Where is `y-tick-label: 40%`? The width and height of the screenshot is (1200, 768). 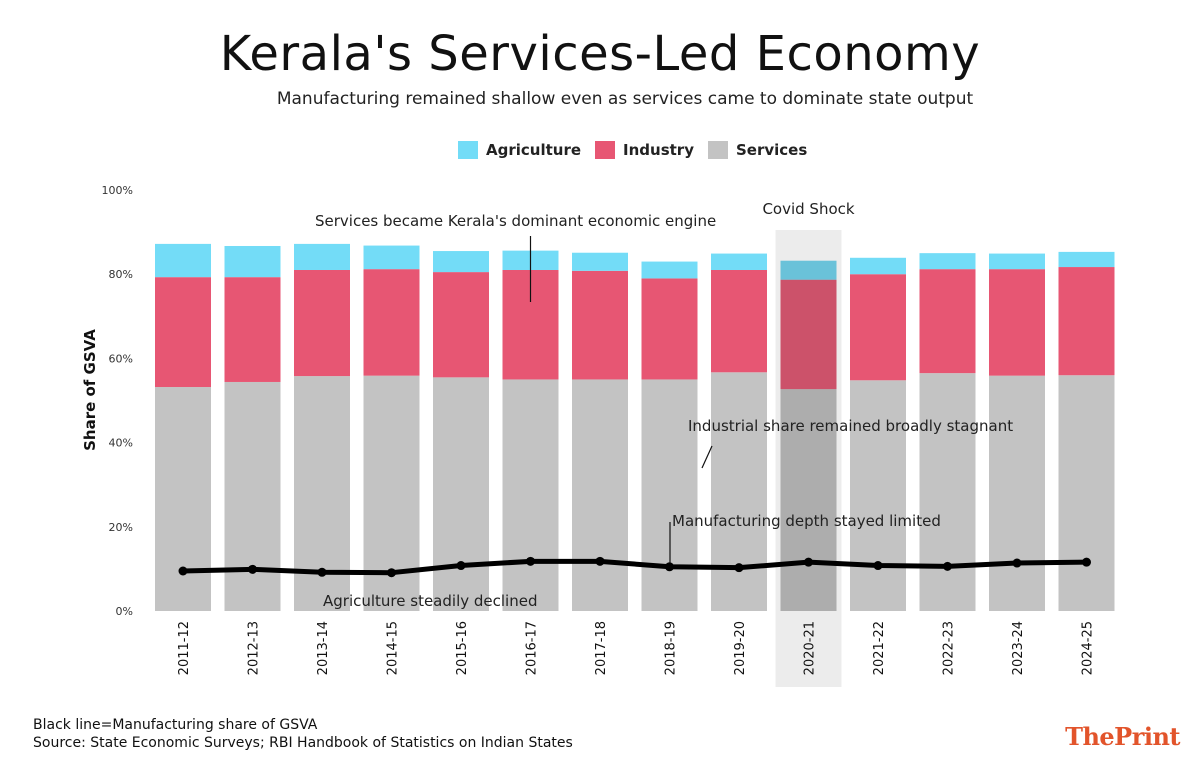 y-tick-label: 40% is located at coordinates (121, 443).